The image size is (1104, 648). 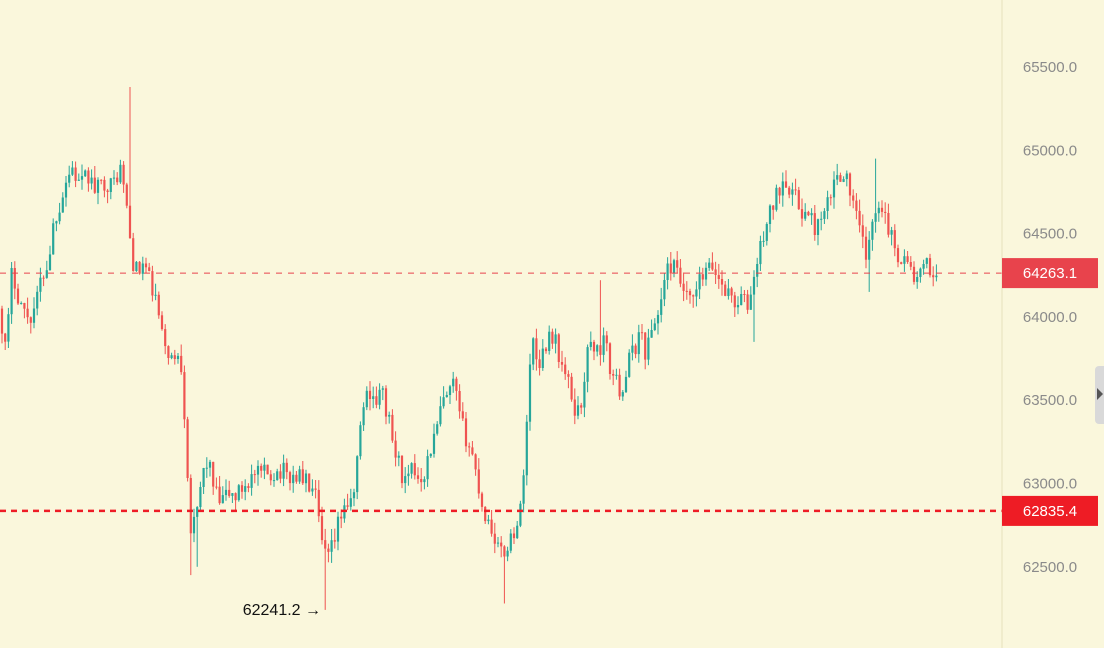 What do you see at coordinates (1050, 484) in the screenshot?
I see `y-tick-label: 63000.0` at bounding box center [1050, 484].